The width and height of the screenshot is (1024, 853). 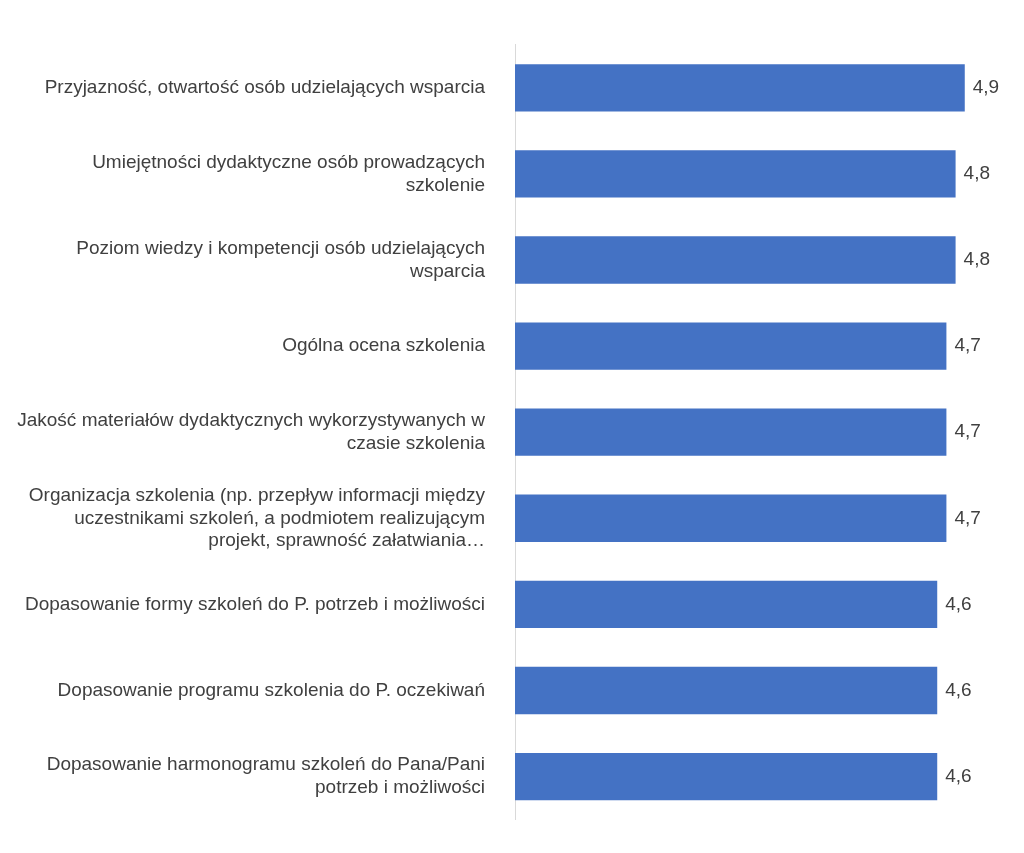 What do you see at coordinates (265, 87) in the screenshot?
I see `y-tick-label: Przyjazność, otwartość osób udzielających wsparcia` at bounding box center [265, 87].